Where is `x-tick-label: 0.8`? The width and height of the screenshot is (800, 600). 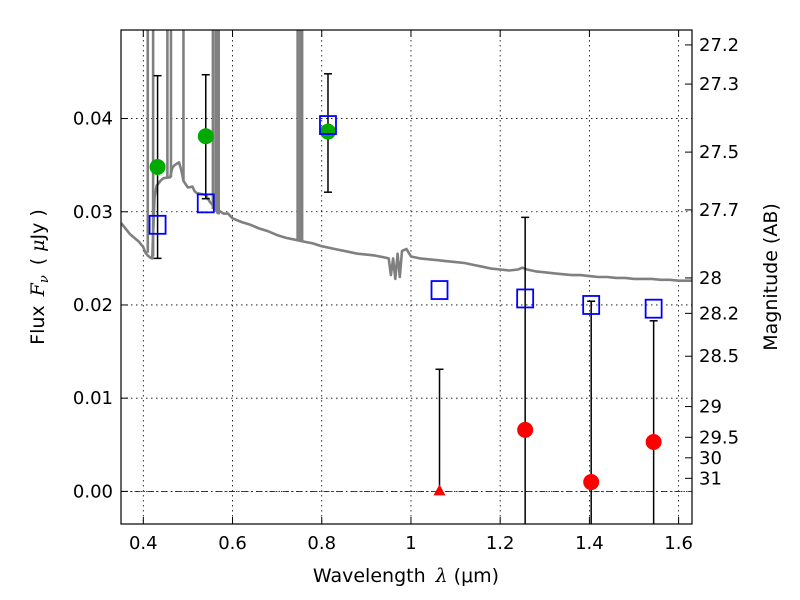 x-tick-label: 0.8 is located at coordinates (321, 543).